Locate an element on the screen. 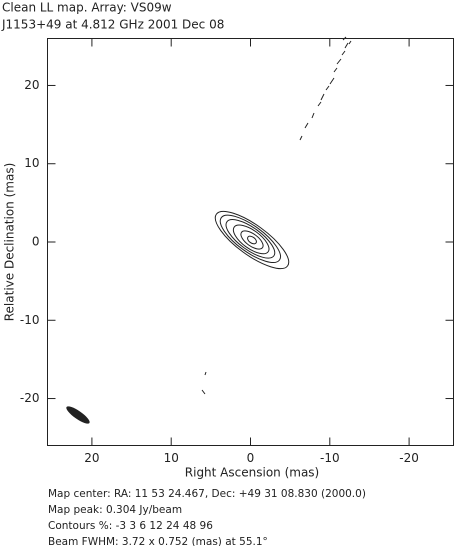  note: Contours %: -3 3 6 12 24 48 96 is located at coordinates (130, 526).